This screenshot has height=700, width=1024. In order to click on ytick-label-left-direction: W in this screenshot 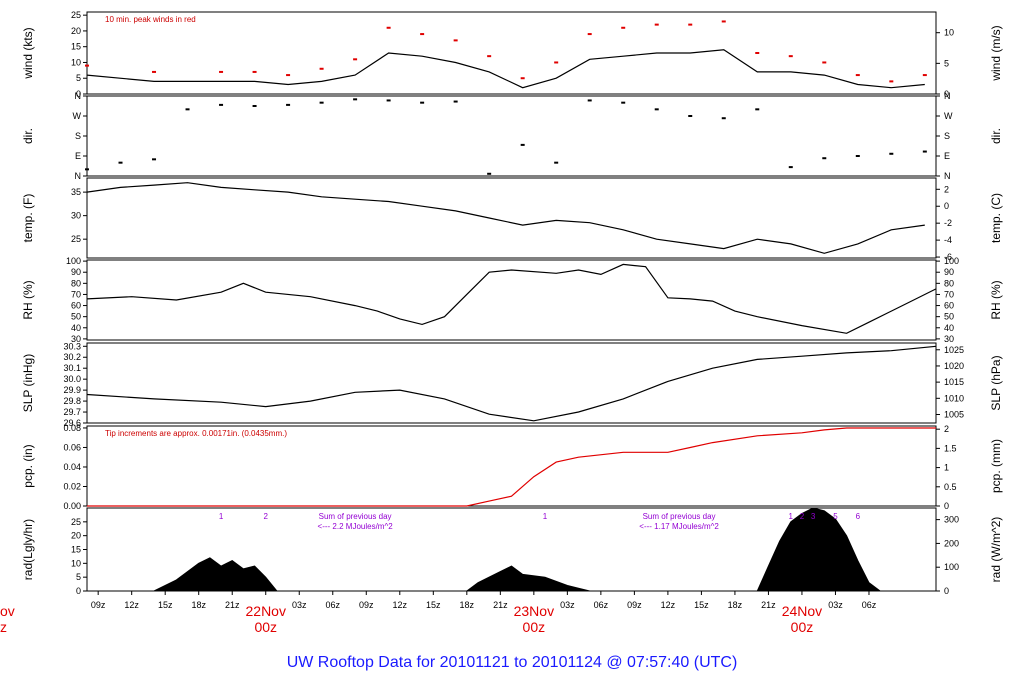, I will do `click(77, 116)`.